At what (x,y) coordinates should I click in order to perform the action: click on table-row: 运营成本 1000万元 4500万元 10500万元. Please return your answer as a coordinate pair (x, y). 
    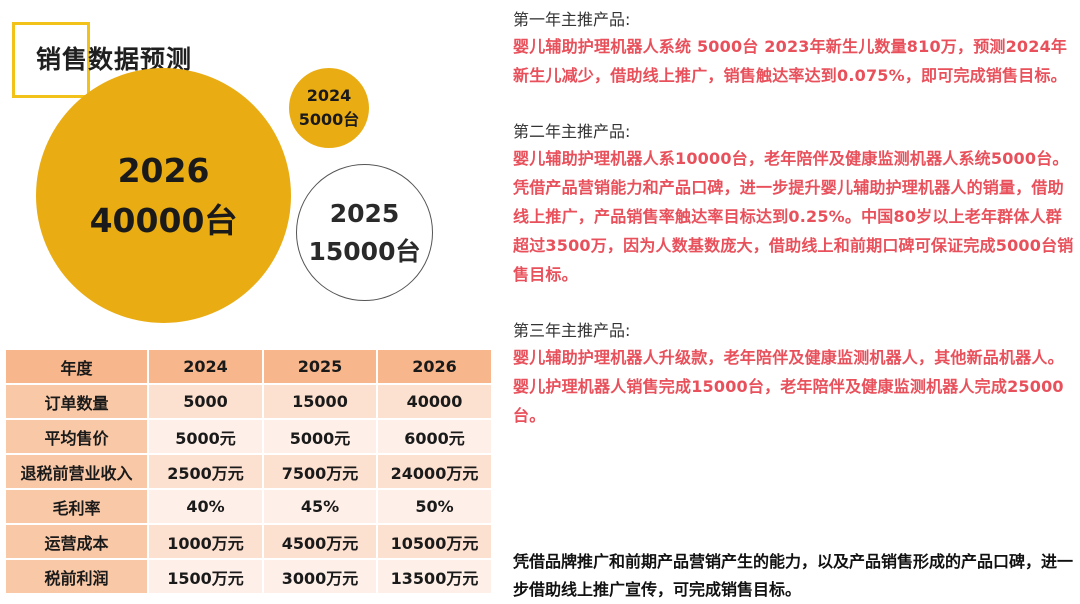
    Looking at the image, I should click on (248, 541).